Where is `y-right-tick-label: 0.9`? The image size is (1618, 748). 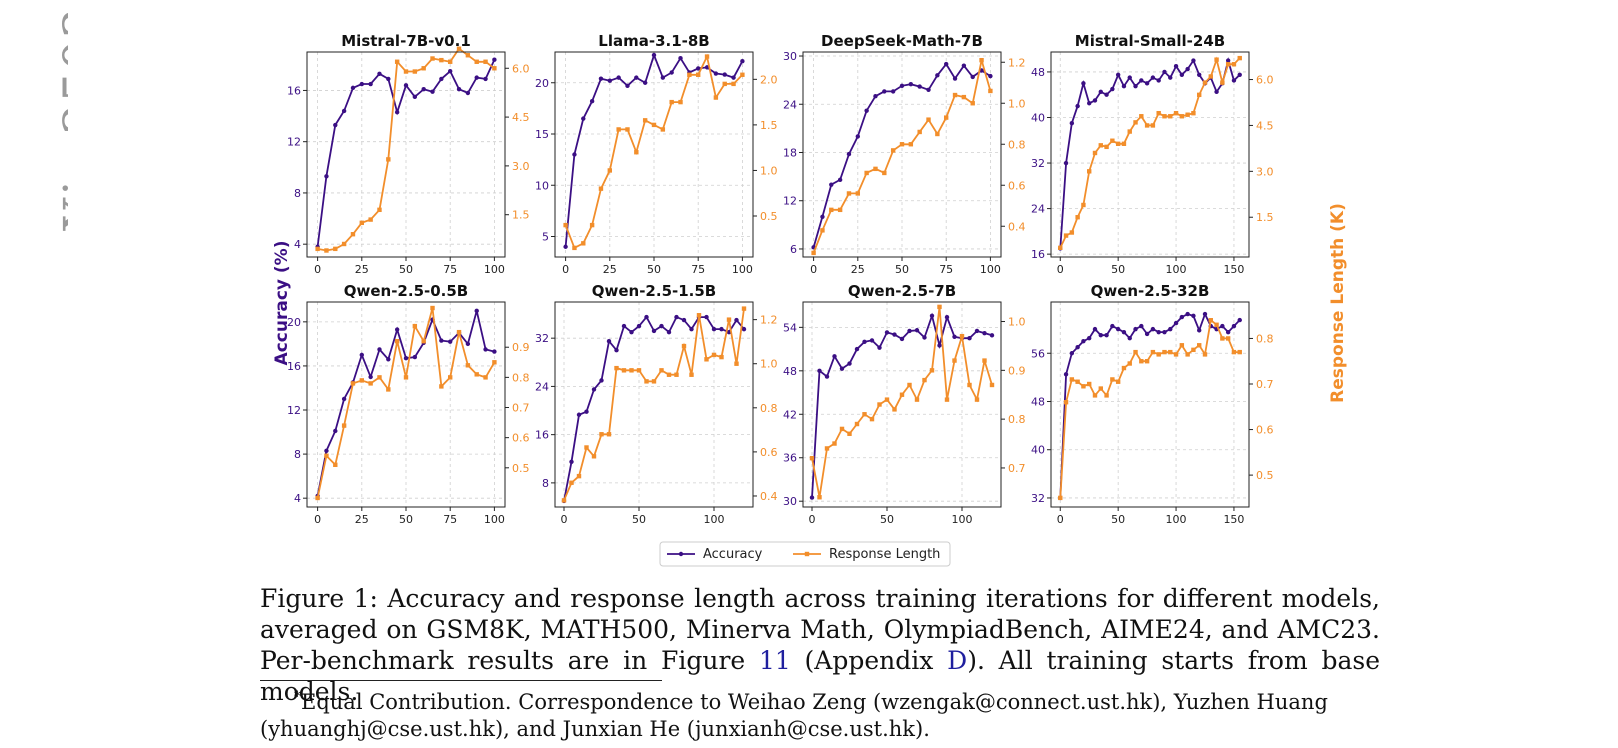 y-right-tick-label: 0.9 is located at coordinates (521, 347).